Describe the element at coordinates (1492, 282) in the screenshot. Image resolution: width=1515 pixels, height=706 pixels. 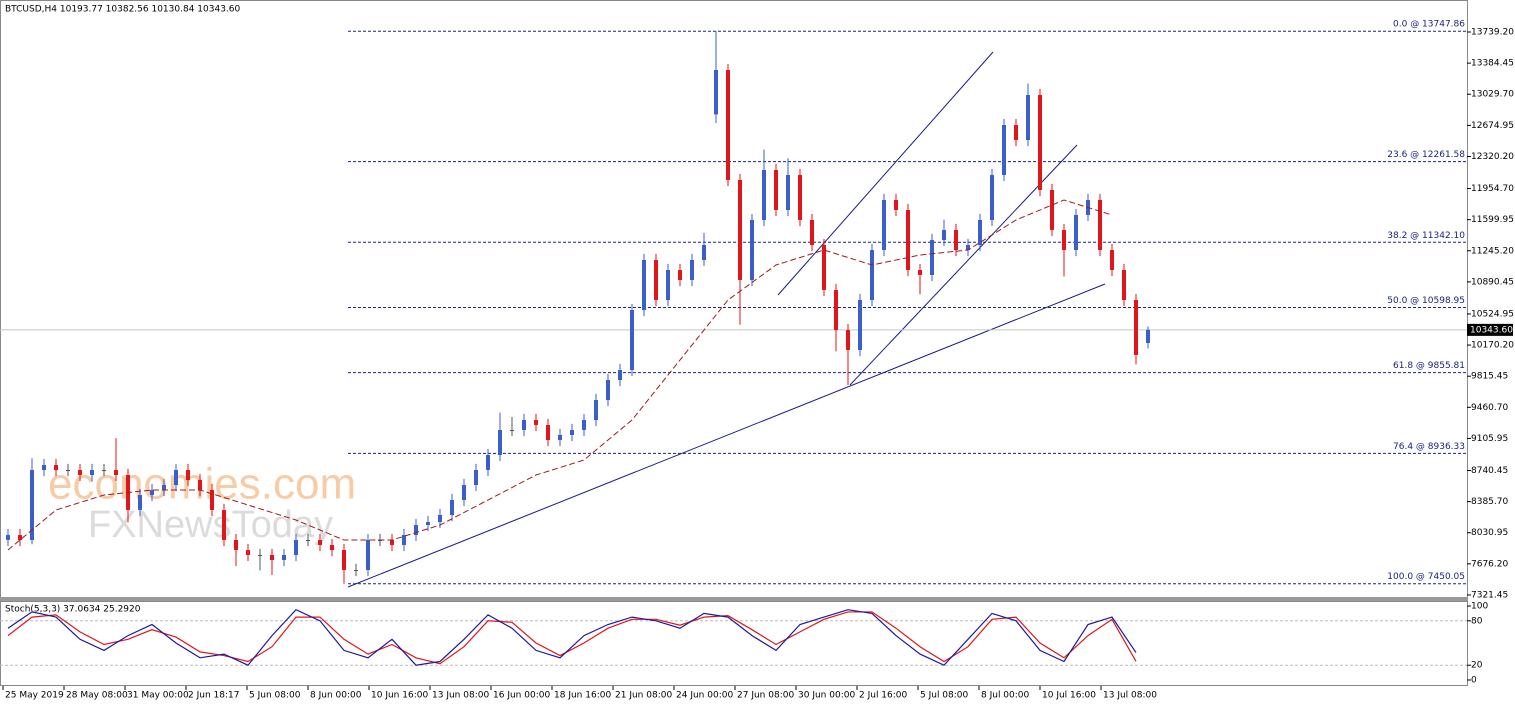
I see `y-tick-label: 10890.45` at that location.